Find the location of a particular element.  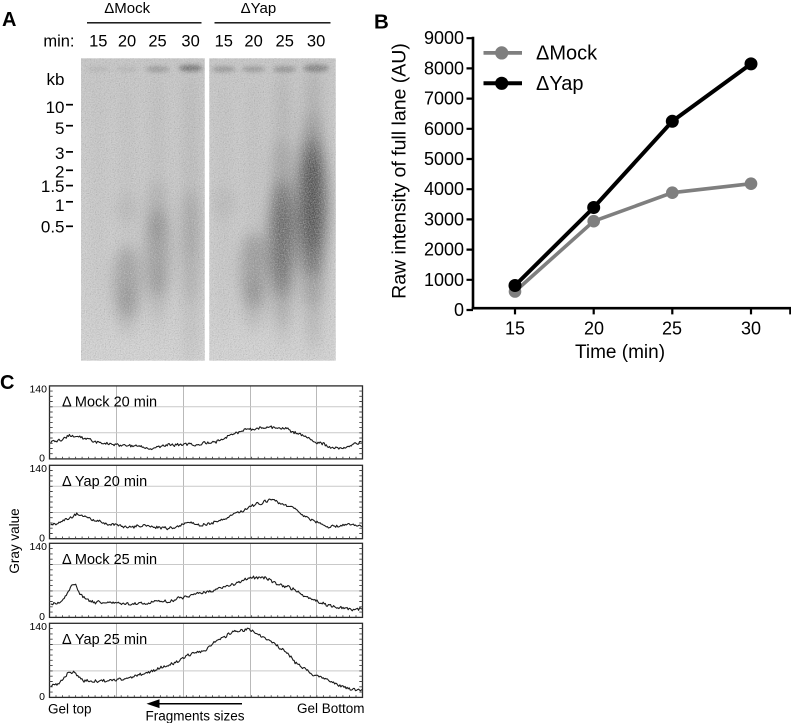

svg-text: 8000 is located at coordinates (444, 68).